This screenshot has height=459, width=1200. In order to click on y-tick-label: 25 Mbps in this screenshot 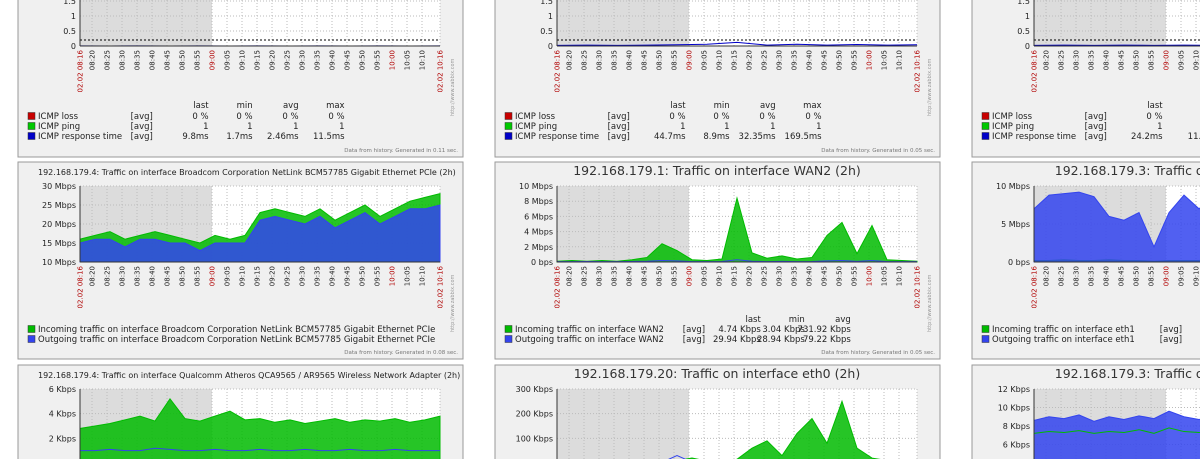, I will do `click(59, 205)`.